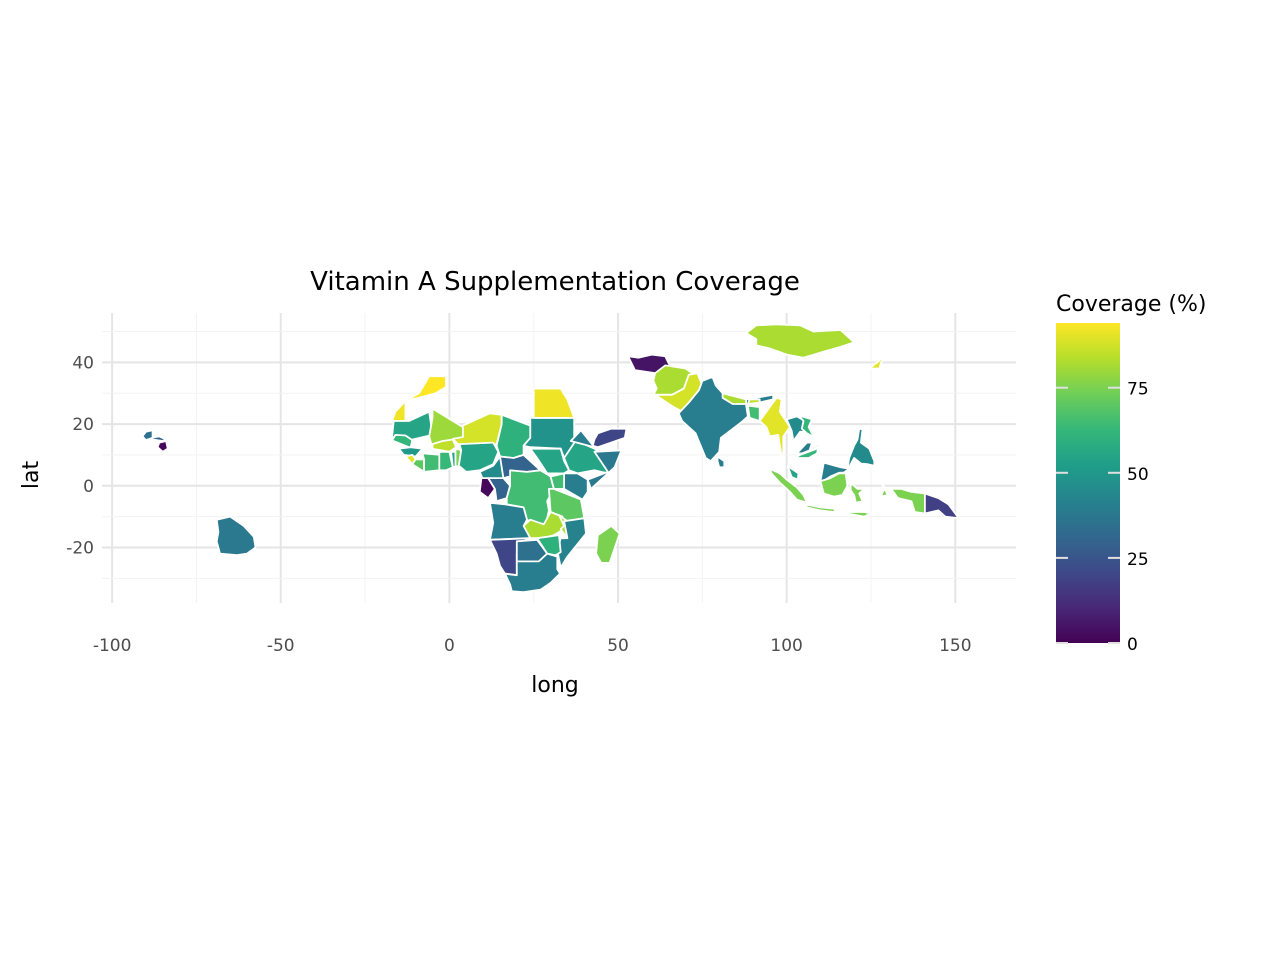 This screenshot has height=960, width=1280. Describe the element at coordinates (83, 425) in the screenshot. I see `y-tick-label: 20` at that location.